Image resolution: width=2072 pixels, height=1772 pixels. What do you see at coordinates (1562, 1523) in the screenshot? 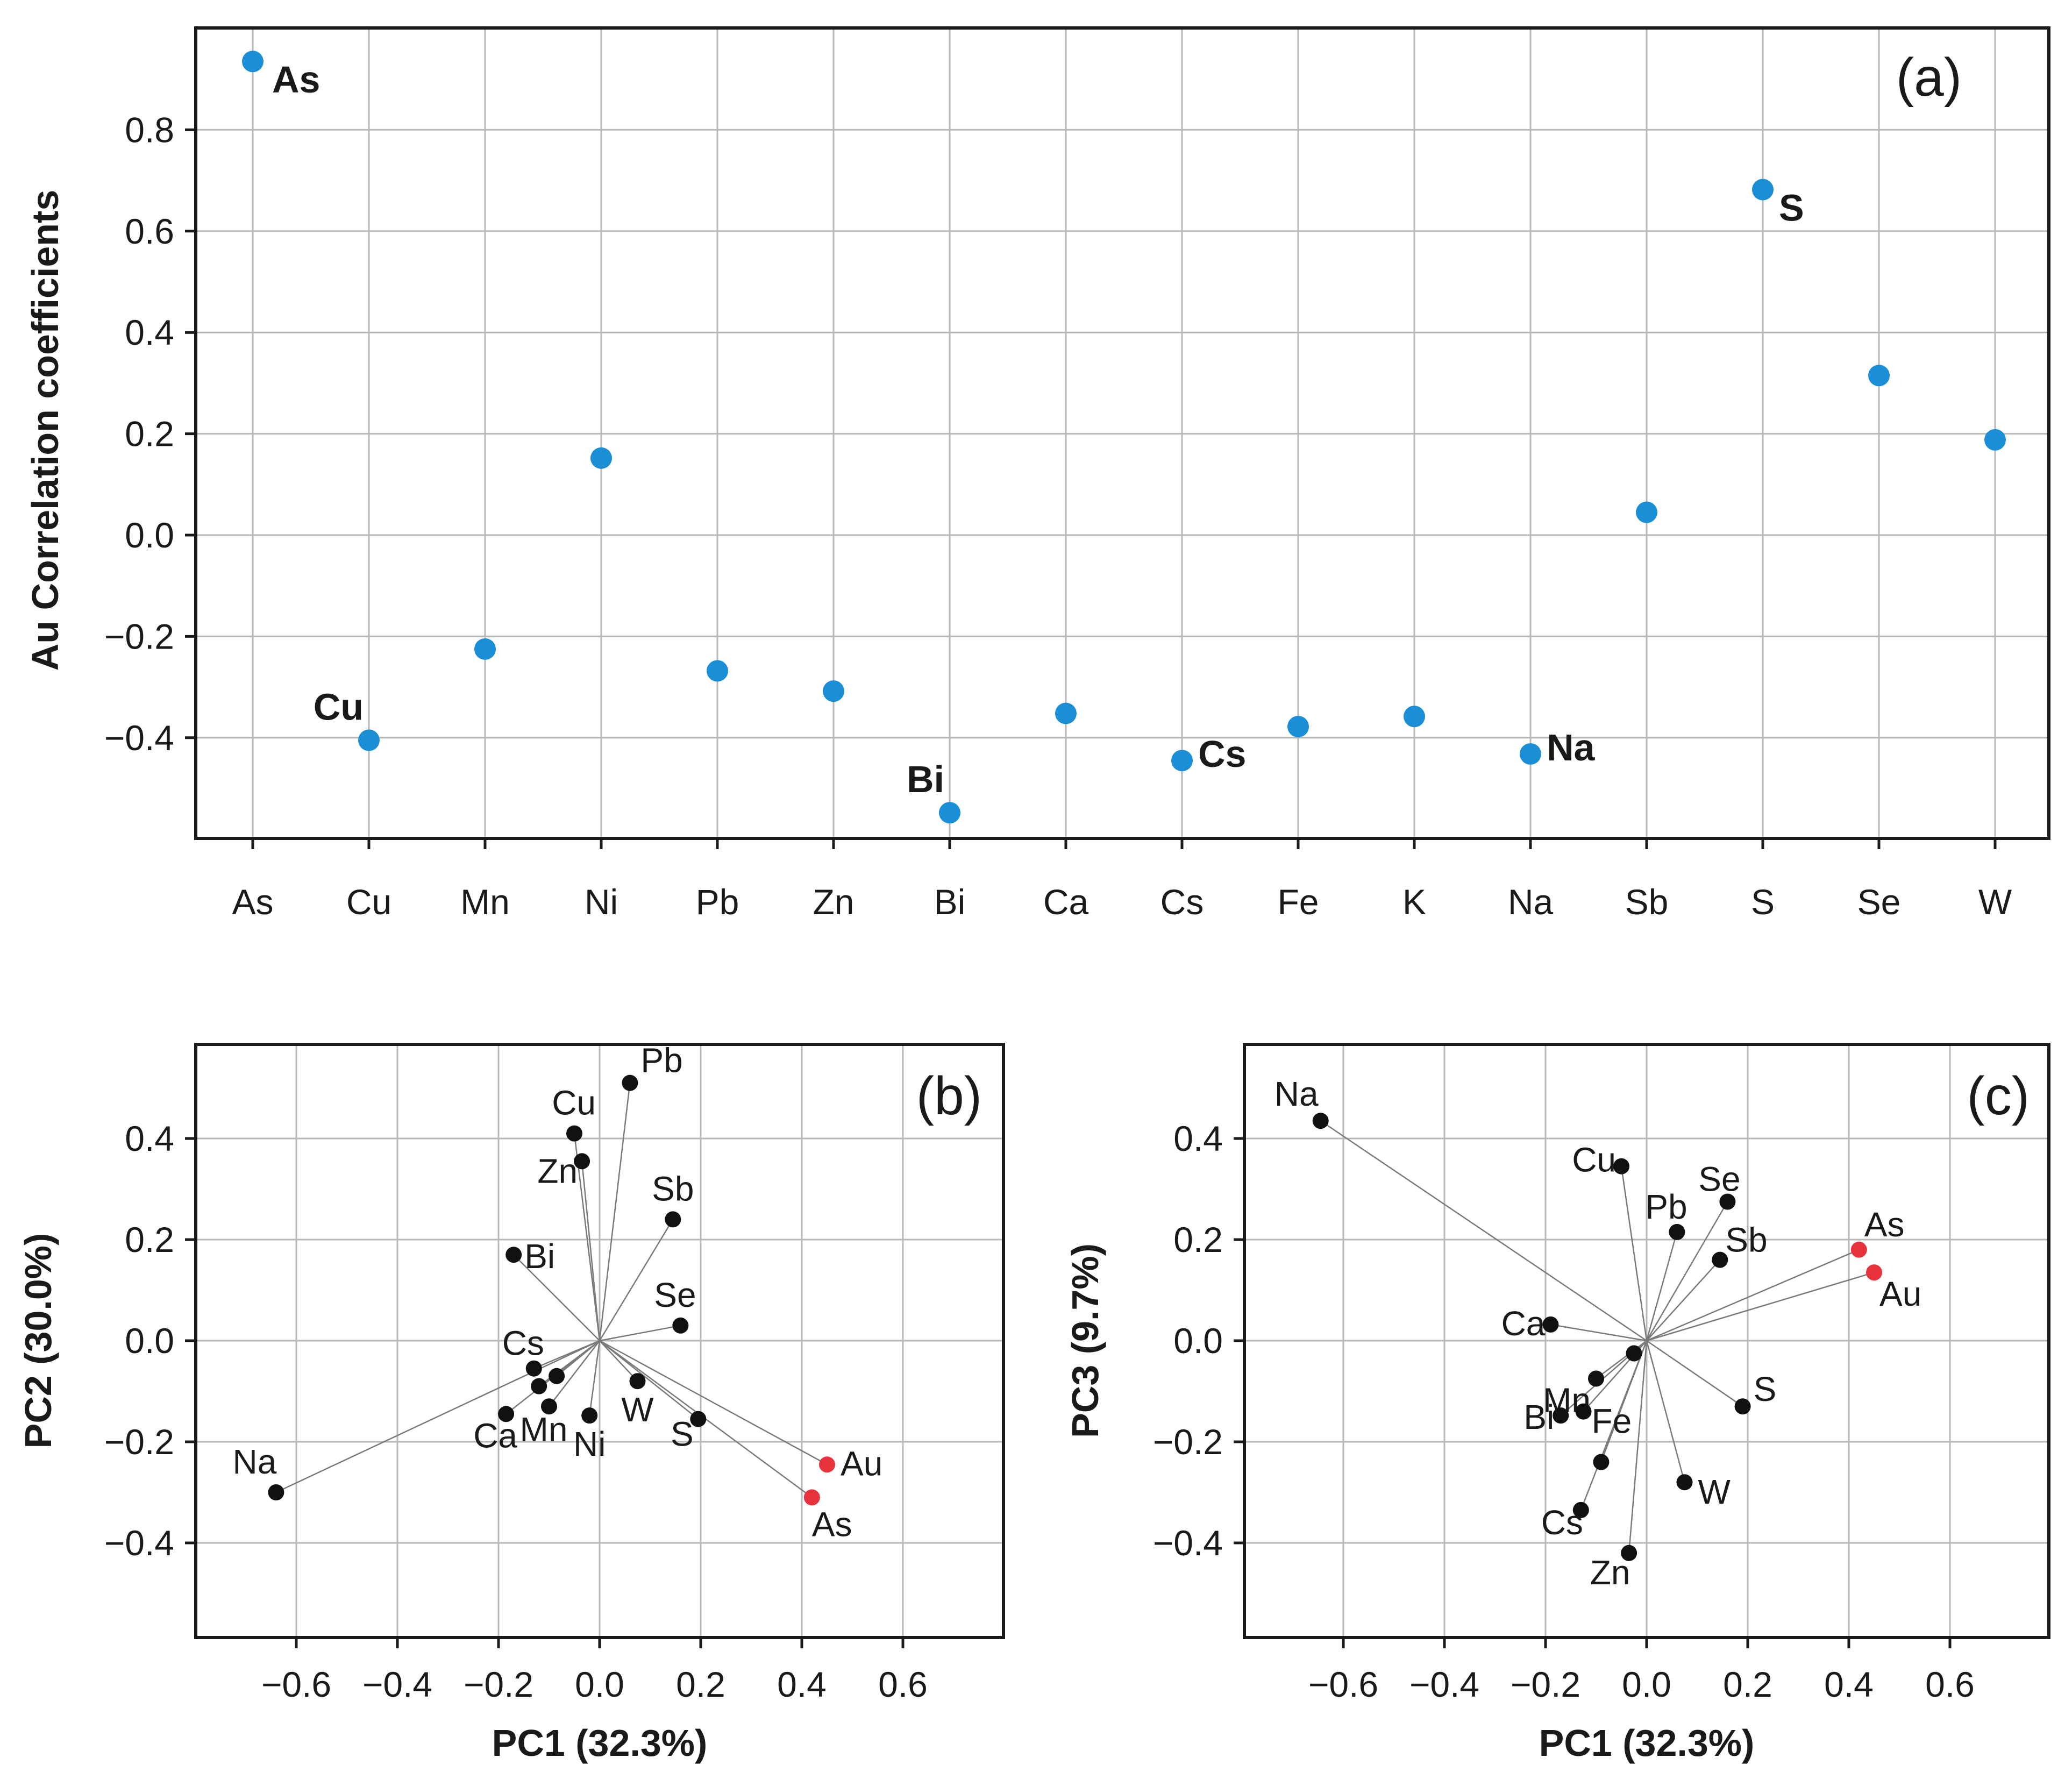
I see `c-label-cs: Cs` at bounding box center [1562, 1523].